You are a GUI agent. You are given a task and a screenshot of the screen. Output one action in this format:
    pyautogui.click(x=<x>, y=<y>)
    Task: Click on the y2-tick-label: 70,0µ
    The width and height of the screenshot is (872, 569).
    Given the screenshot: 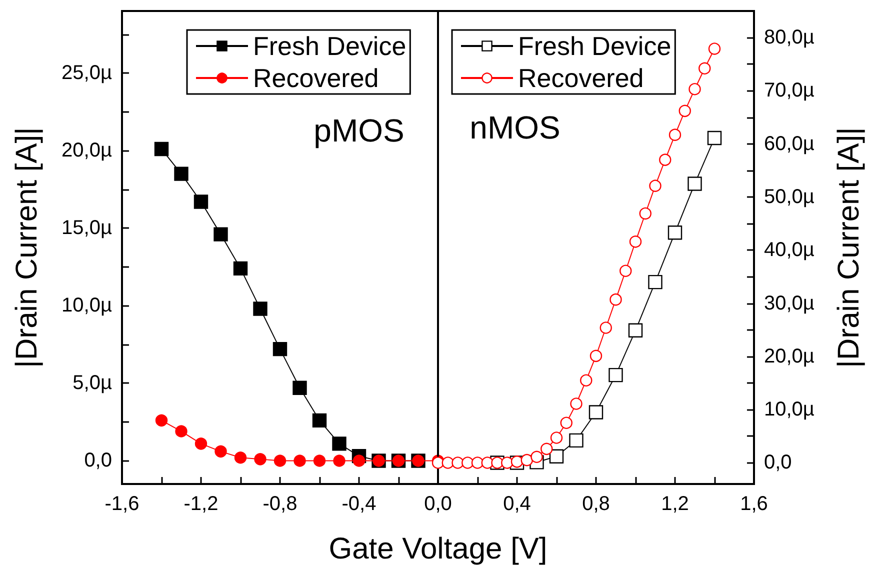 What is the action you would take?
    pyautogui.click(x=789, y=91)
    